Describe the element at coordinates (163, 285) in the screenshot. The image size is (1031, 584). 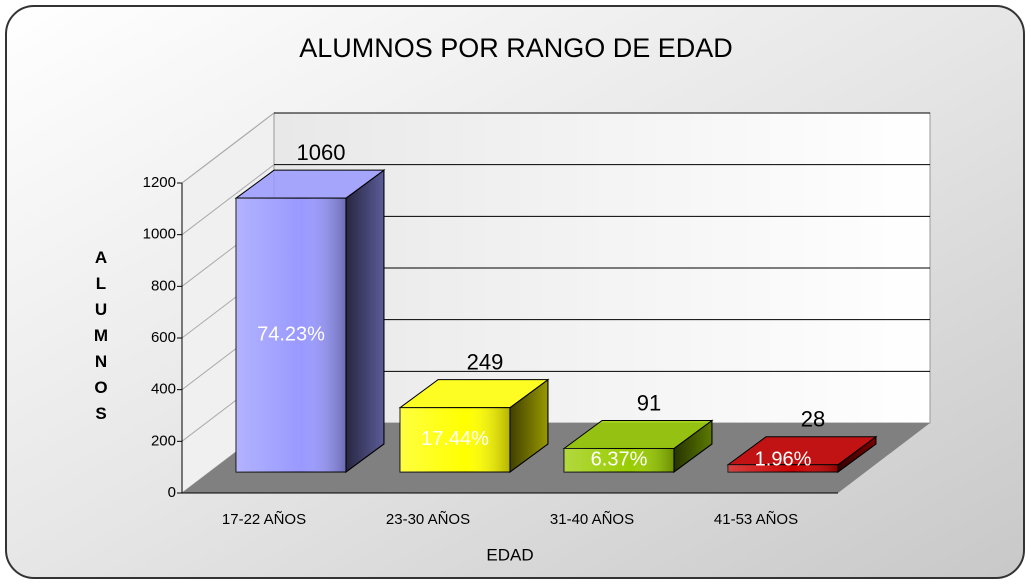
I see `y-tick-label: 800` at that location.